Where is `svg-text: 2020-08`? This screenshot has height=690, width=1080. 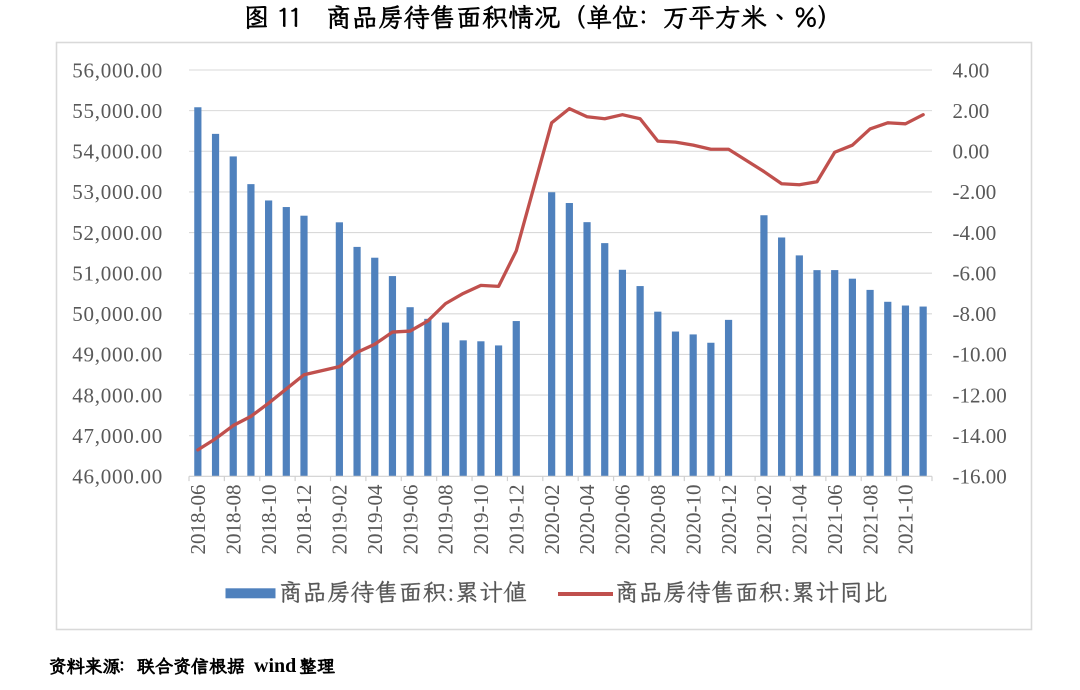
svg-text: 2020-08 is located at coordinates (658, 520).